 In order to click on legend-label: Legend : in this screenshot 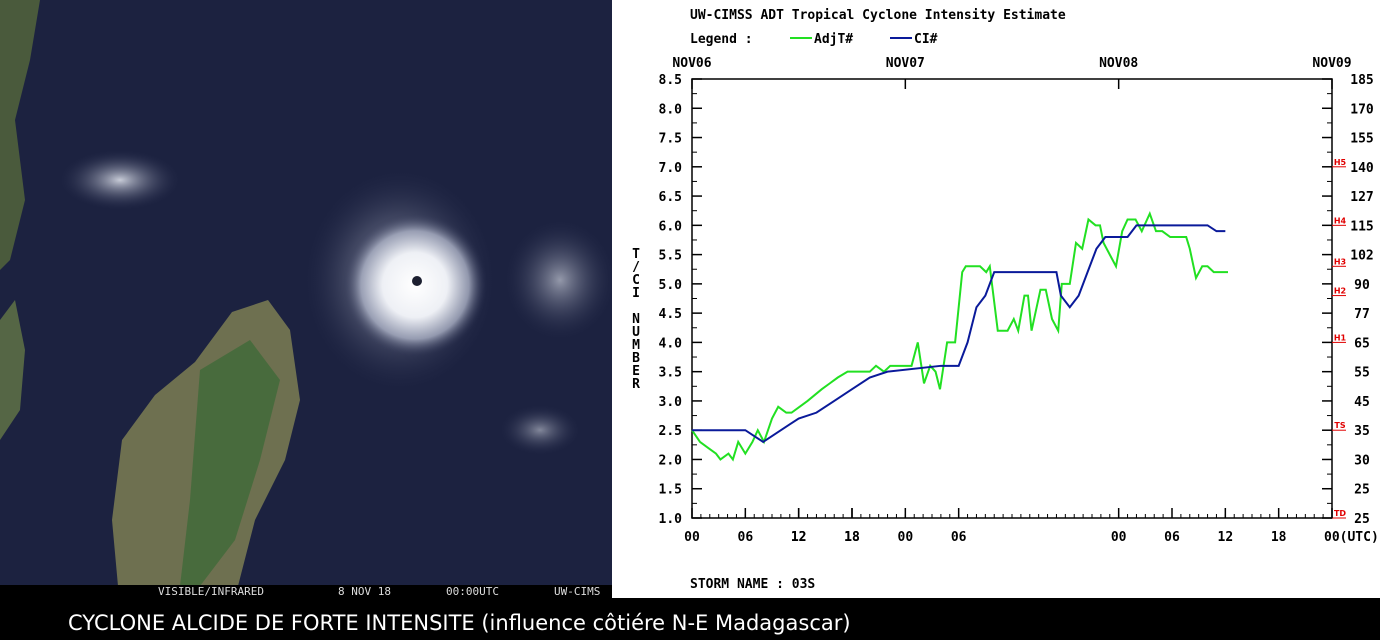, I will do `click(721, 39)`.